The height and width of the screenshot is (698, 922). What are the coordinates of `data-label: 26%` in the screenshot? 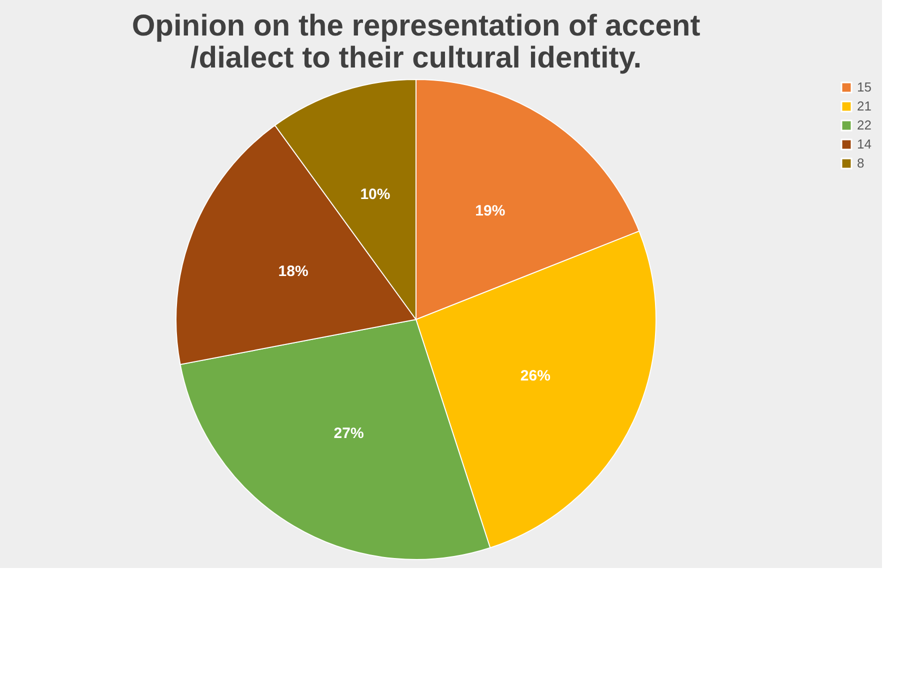 It's located at (535, 376).